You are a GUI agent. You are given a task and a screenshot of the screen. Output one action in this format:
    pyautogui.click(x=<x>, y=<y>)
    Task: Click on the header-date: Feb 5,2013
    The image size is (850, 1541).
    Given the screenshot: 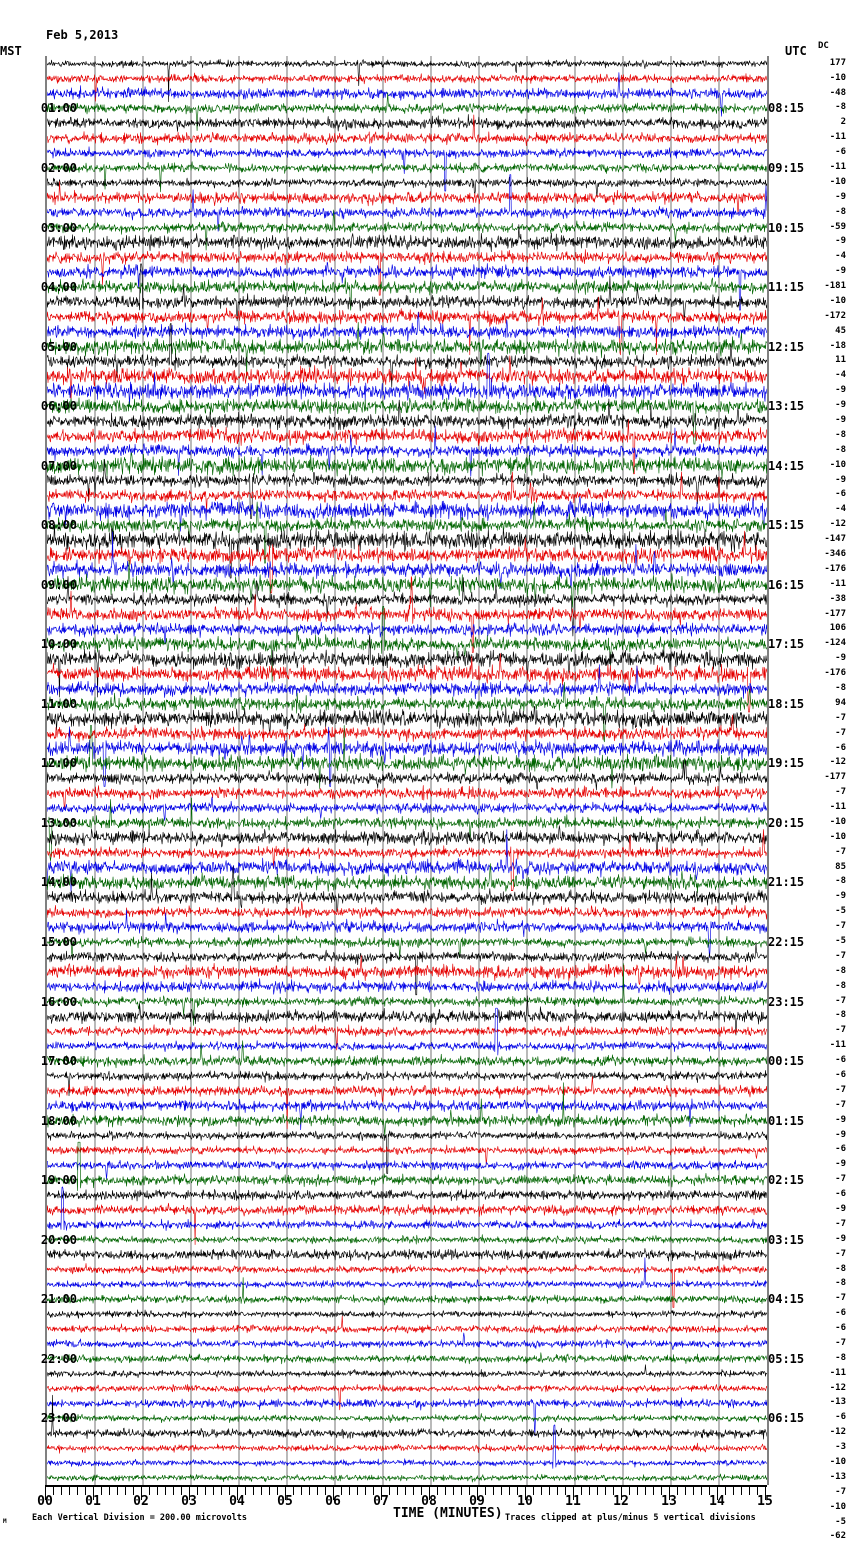 What is the action you would take?
    pyautogui.click(x=82, y=35)
    